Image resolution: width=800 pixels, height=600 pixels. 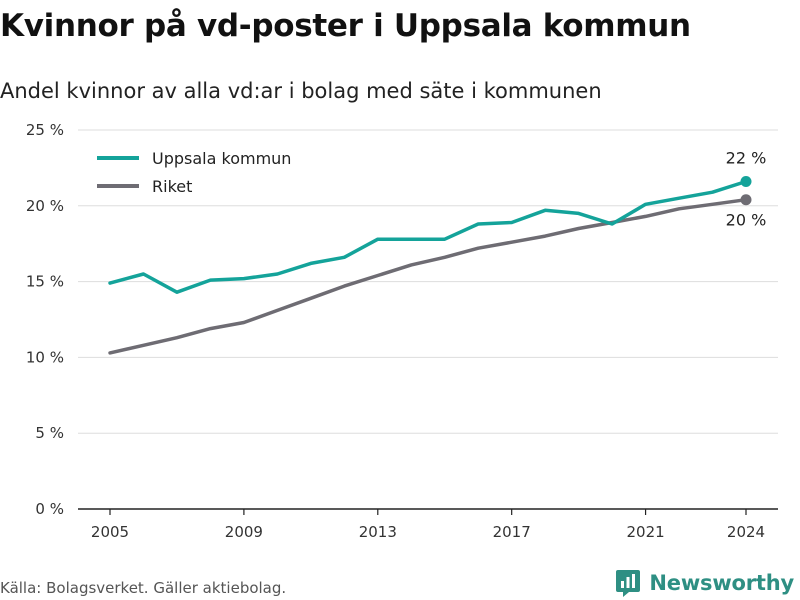 What do you see at coordinates (194, 172) in the screenshot?
I see `legend: Uppsala kommun Riket` at bounding box center [194, 172].